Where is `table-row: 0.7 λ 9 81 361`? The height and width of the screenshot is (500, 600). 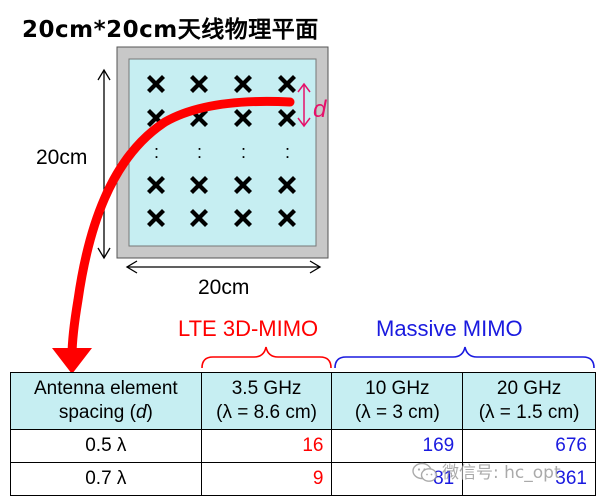
table-row: 0.7 λ 9 81 361 is located at coordinates (303, 479).